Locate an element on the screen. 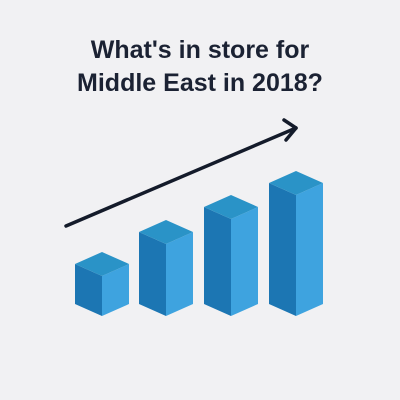  headline-line-1: What's in store for is located at coordinates (200, 50).